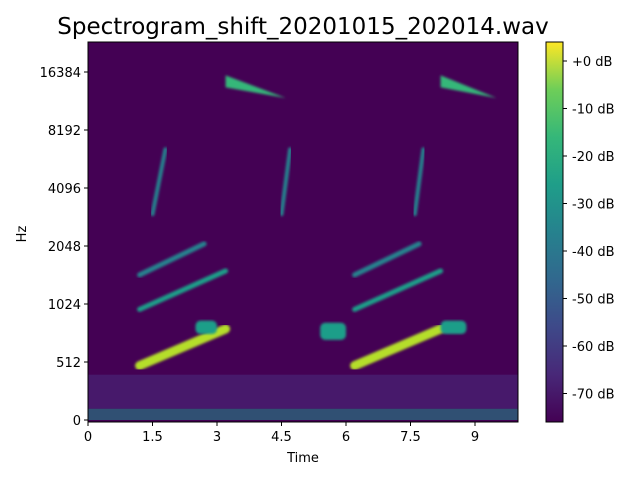 The image size is (640, 480). I want to click on x-tick-label: 3, so click(217, 437).